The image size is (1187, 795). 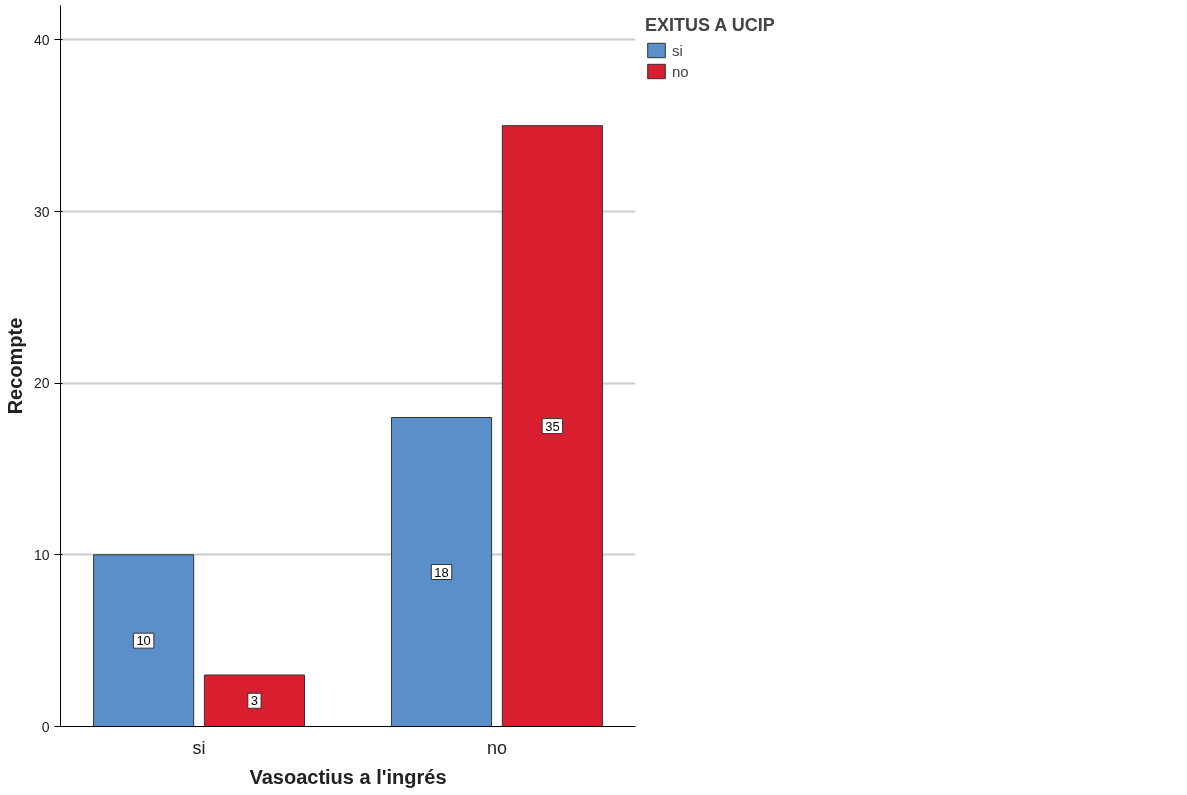 What do you see at coordinates (41, 383) in the screenshot?
I see `y-tick-label: 20` at bounding box center [41, 383].